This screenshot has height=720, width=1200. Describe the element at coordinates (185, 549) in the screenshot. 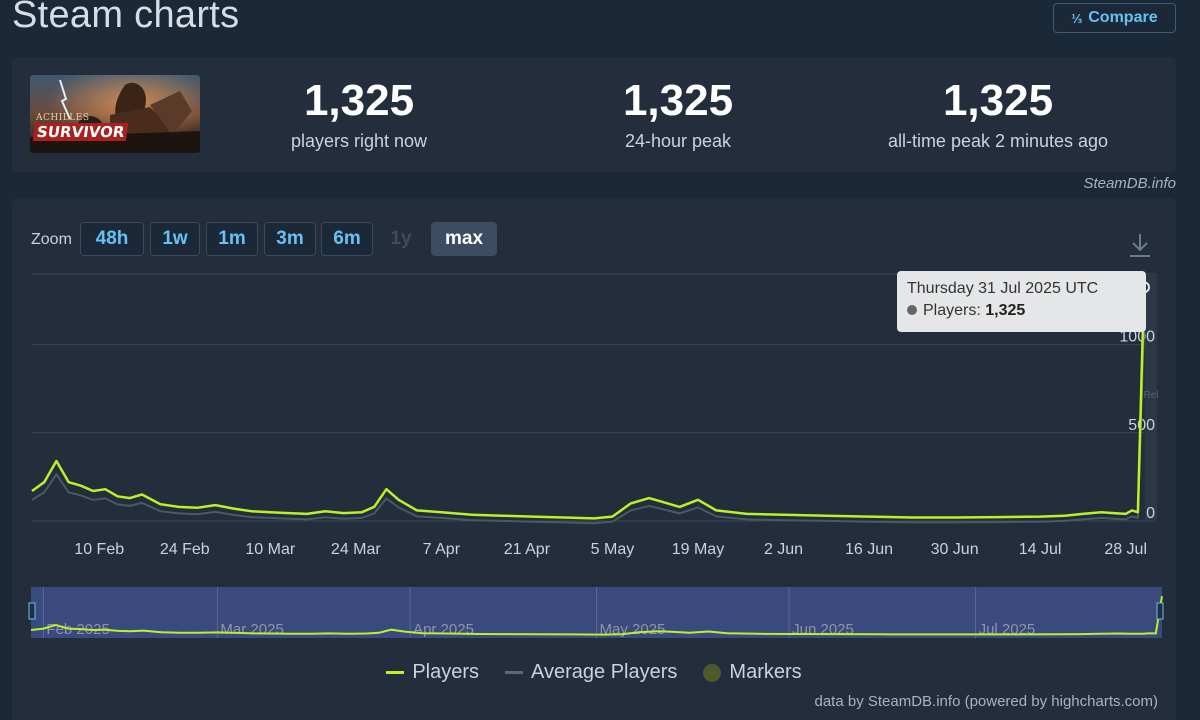

I see `x-tick-label: 24 Feb` at that location.